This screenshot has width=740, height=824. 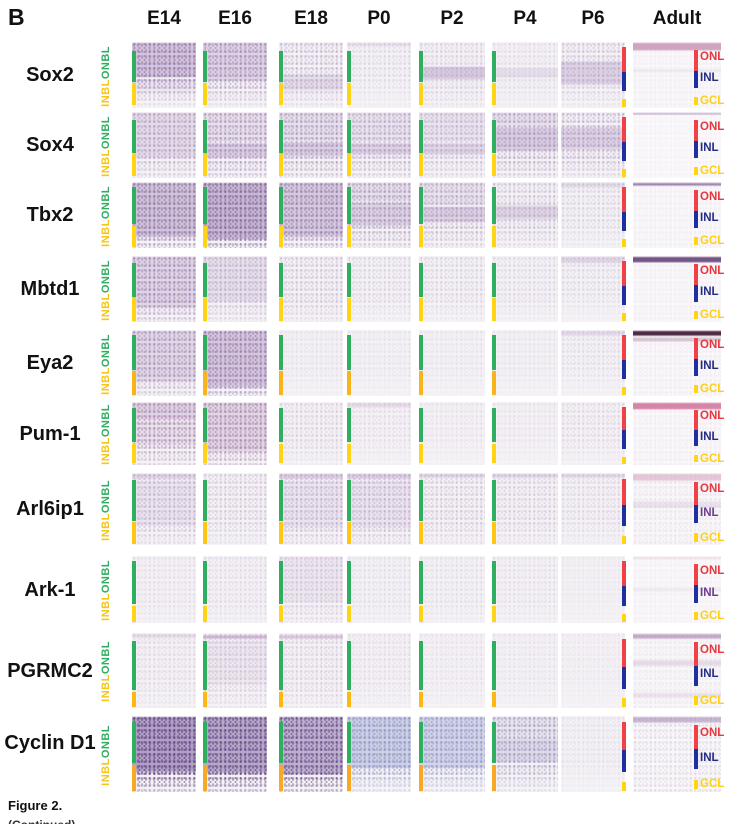 I want to click on column-header-p6: P6, so click(x=593, y=18).